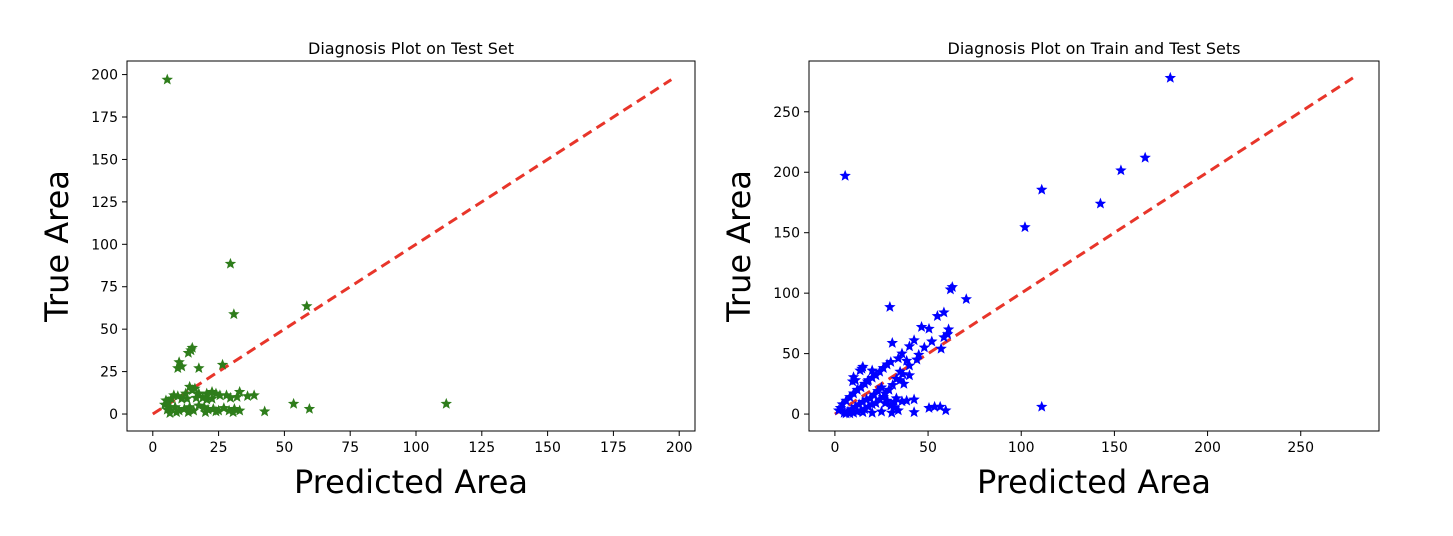 The image size is (1453, 536). I want to click on x-tick-label: 150, so click(1114, 448).